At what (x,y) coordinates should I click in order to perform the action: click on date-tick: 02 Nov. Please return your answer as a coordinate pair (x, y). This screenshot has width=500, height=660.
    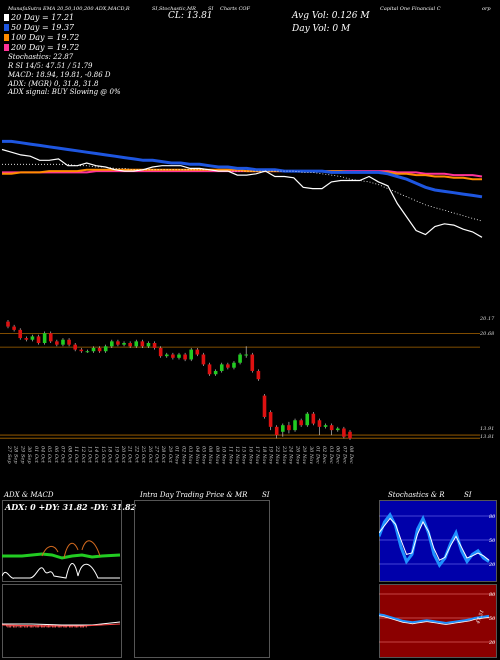
    Looking at the image, I should click on (183, 455).